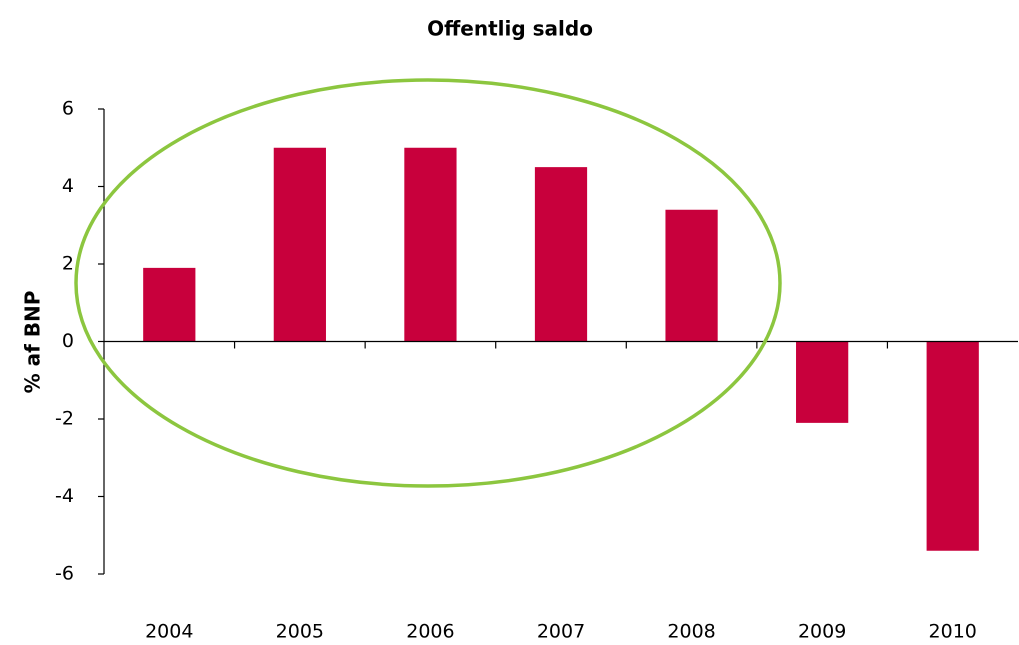  What do you see at coordinates (300, 632) in the screenshot?
I see `x-tick-label: 2005` at bounding box center [300, 632].